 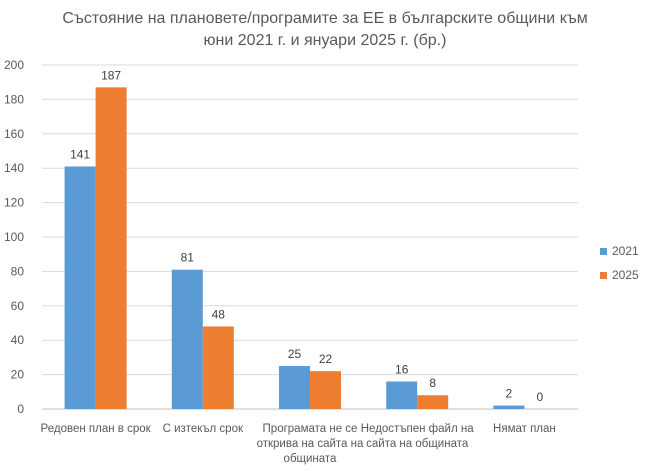 I want to click on data-label-2021: 25, so click(x=295, y=354).